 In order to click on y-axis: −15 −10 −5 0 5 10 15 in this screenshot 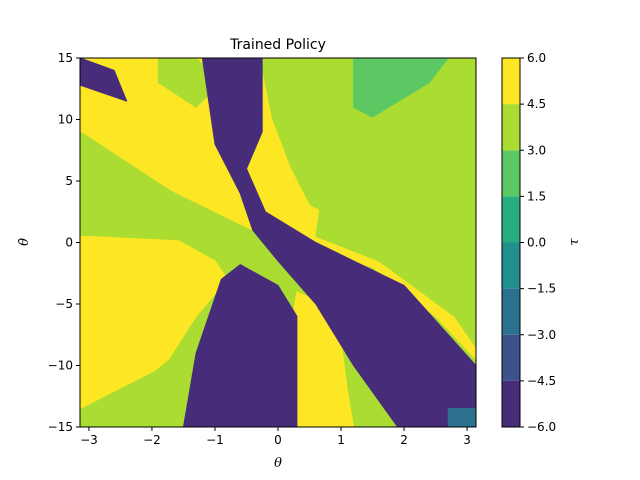, I will do `click(64, 242)`.